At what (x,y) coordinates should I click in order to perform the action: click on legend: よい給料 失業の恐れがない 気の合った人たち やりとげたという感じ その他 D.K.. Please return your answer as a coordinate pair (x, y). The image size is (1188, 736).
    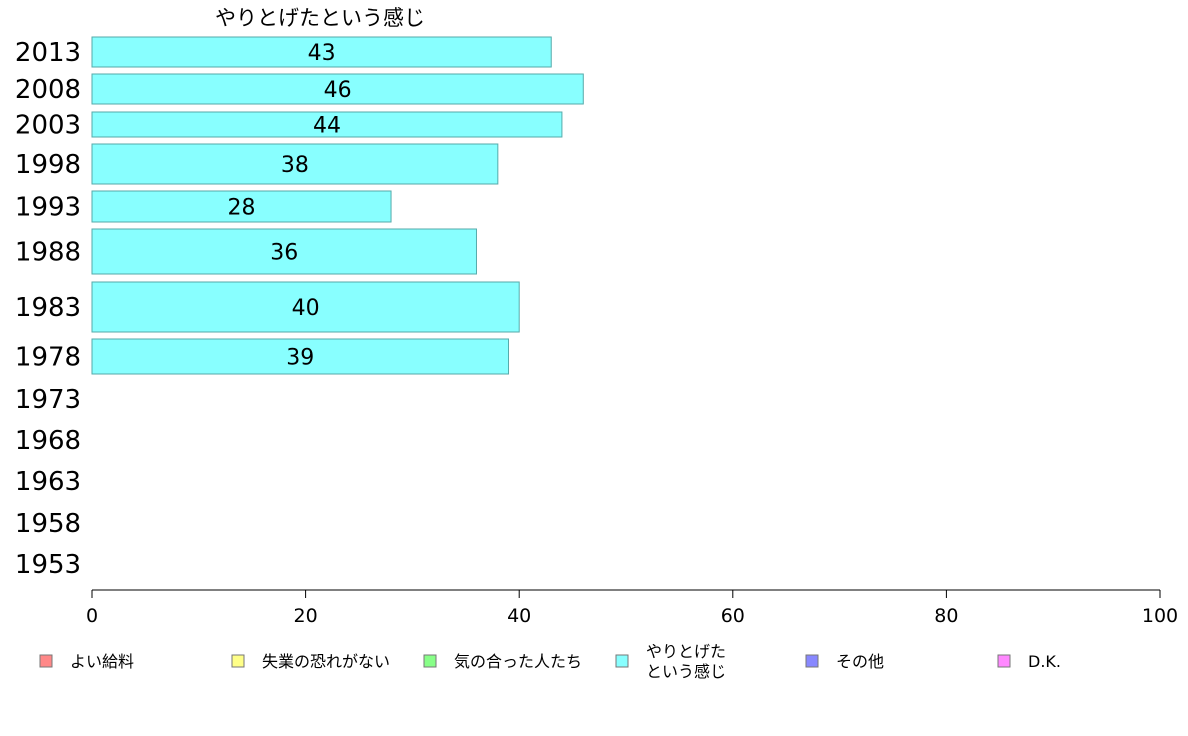
    Looking at the image, I should click on (550, 661).